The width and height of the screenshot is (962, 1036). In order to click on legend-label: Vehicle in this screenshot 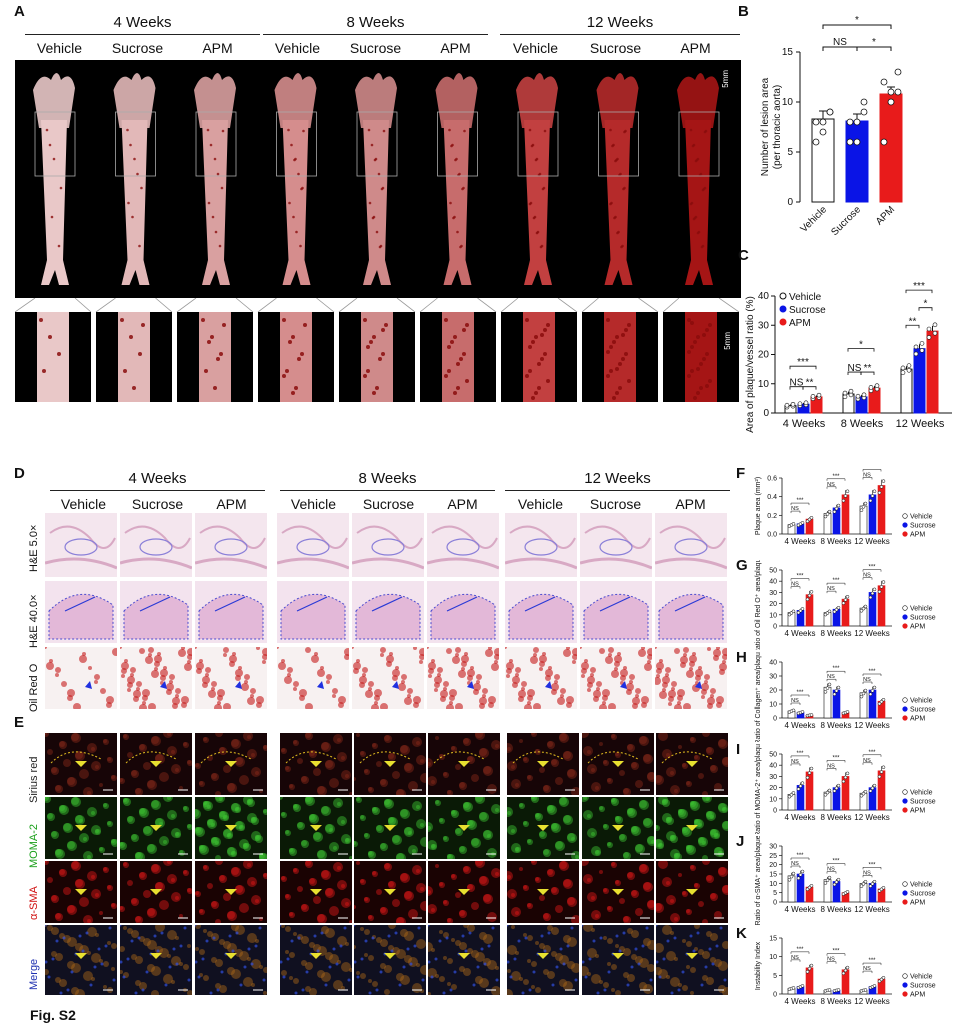, I will do `click(921, 885)`.